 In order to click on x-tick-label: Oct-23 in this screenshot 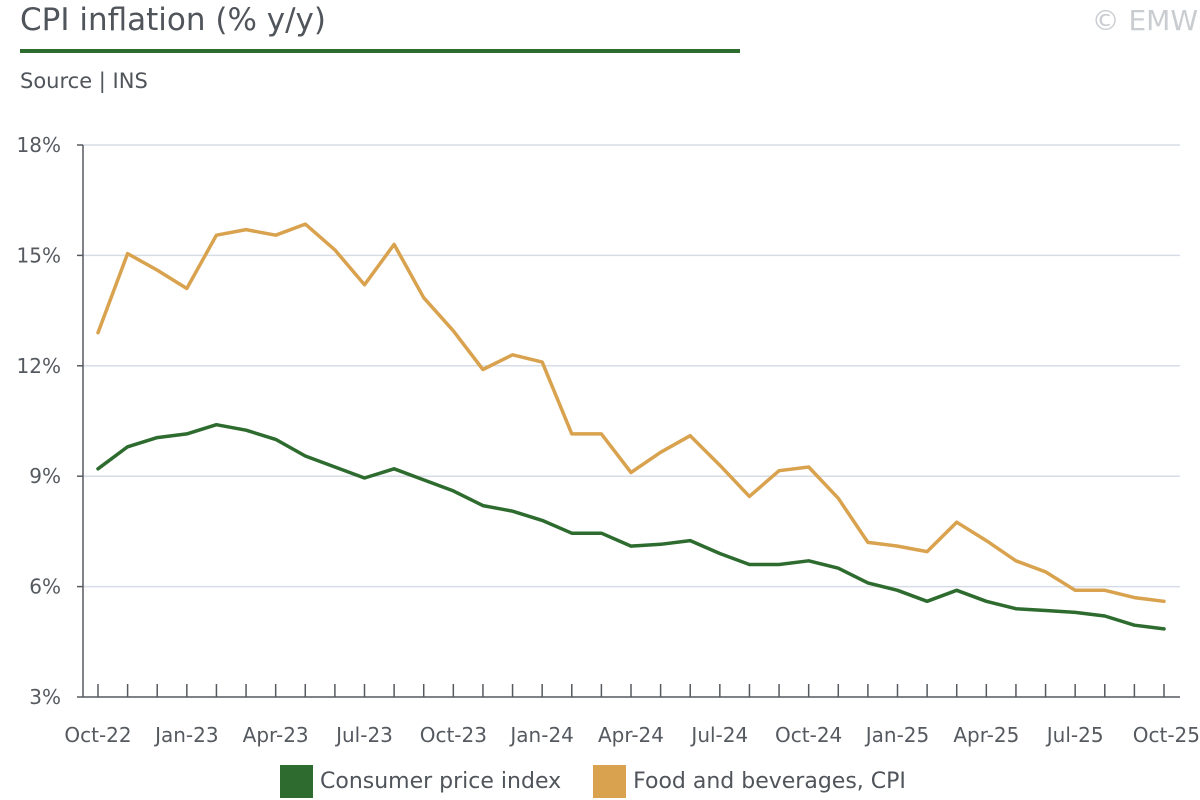, I will do `click(453, 735)`.